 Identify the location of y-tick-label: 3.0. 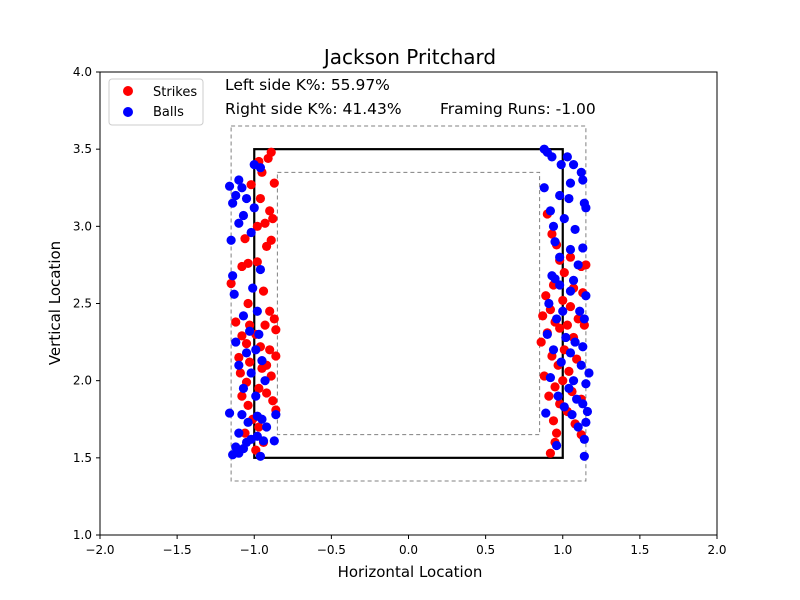
(82, 226).